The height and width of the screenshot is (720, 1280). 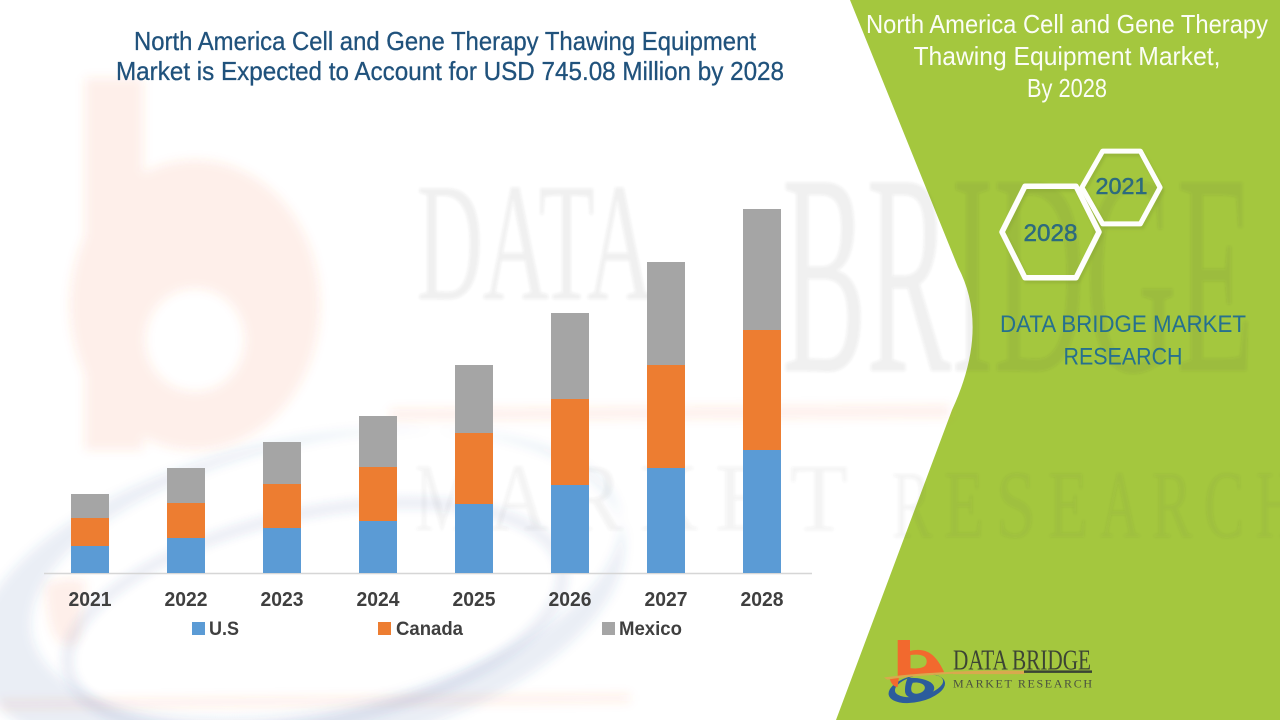 What do you see at coordinates (535, 242) in the screenshot?
I see `svg-text: DATA` at bounding box center [535, 242].